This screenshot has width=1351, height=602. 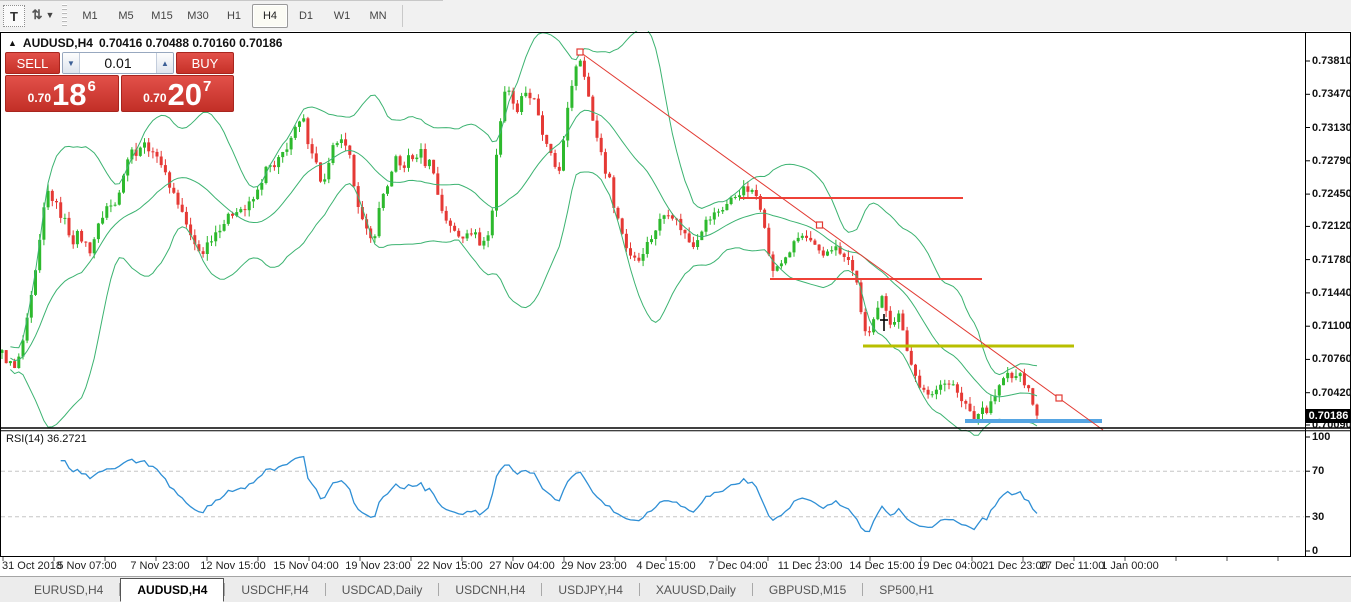 I want to click on chart-tab-usdchf-h4: USDCHF,H4, so click(x=275, y=589).